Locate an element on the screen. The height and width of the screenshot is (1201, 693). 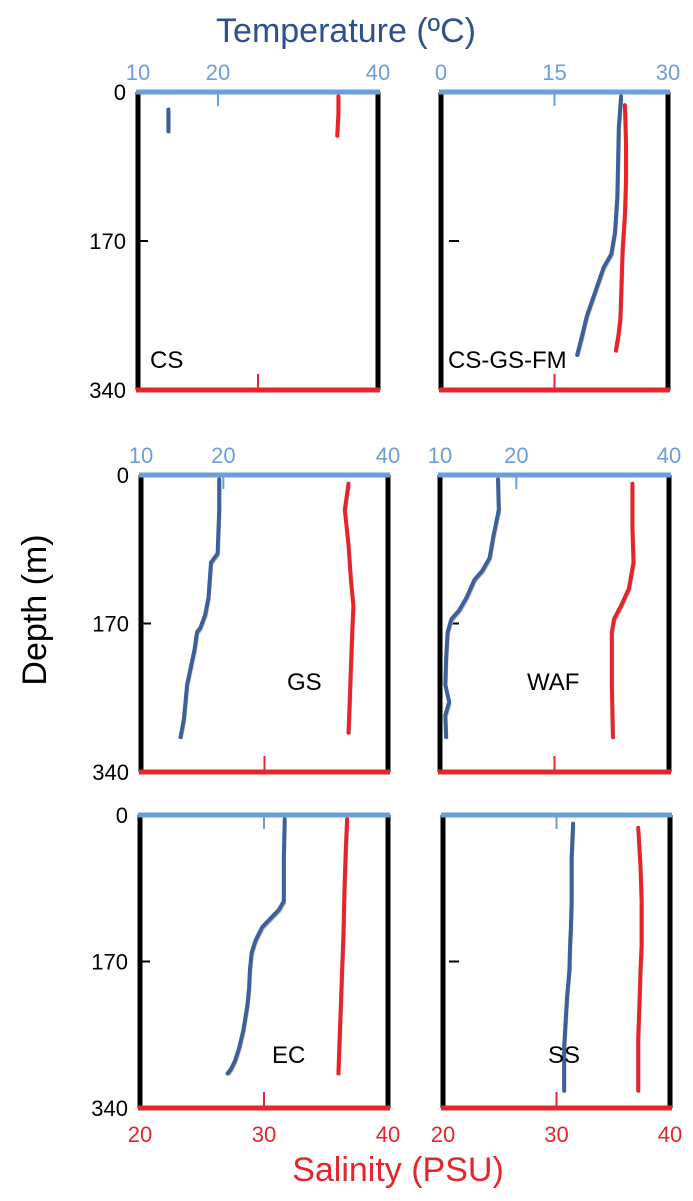
panel-label: SS is located at coordinates (564, 1055).